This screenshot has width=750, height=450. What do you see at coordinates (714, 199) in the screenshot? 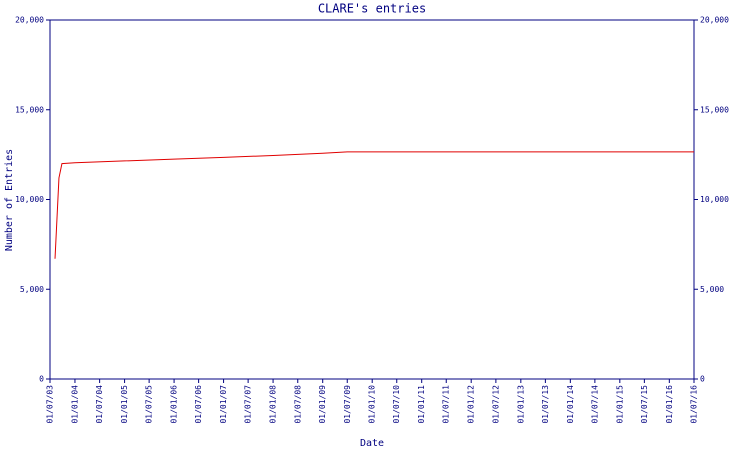
I see `y2-tick-label: 10,000` at bounding box center [714, 199].